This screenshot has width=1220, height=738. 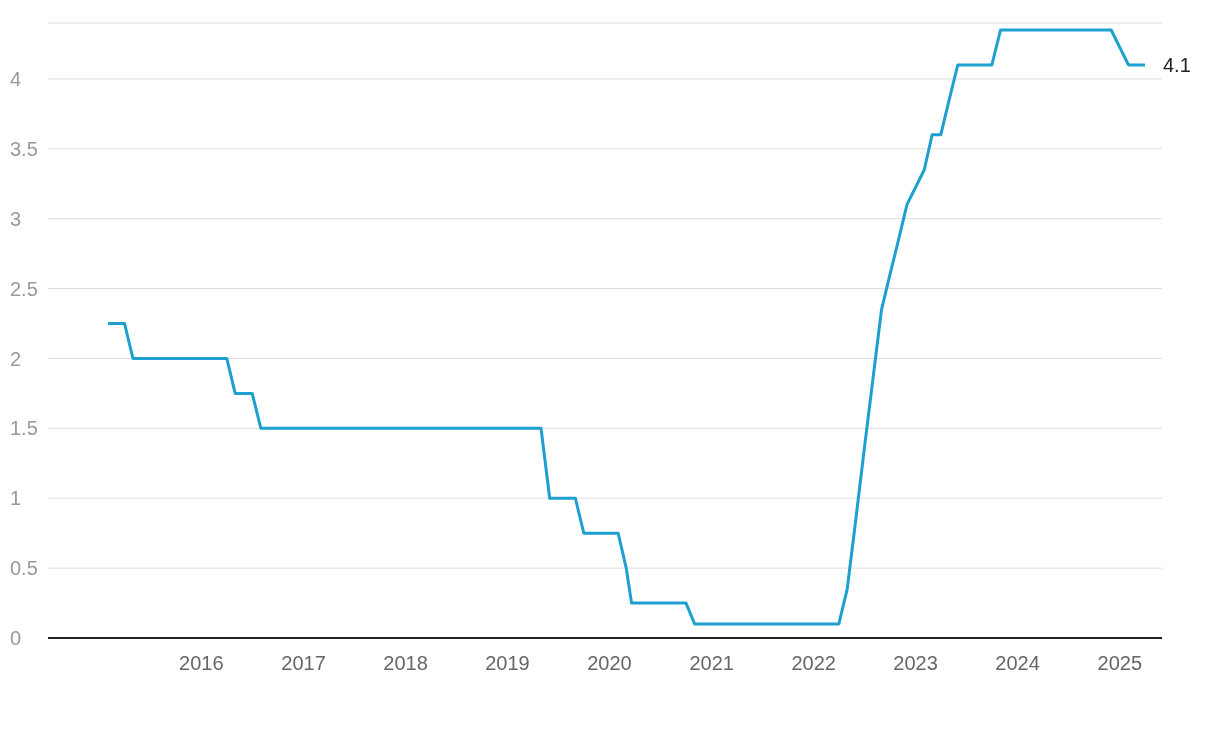 What do you see at coordinates (16, 358) in the screenshot?
I see `y-tick-label: 2` at bounding box center [16, 358].